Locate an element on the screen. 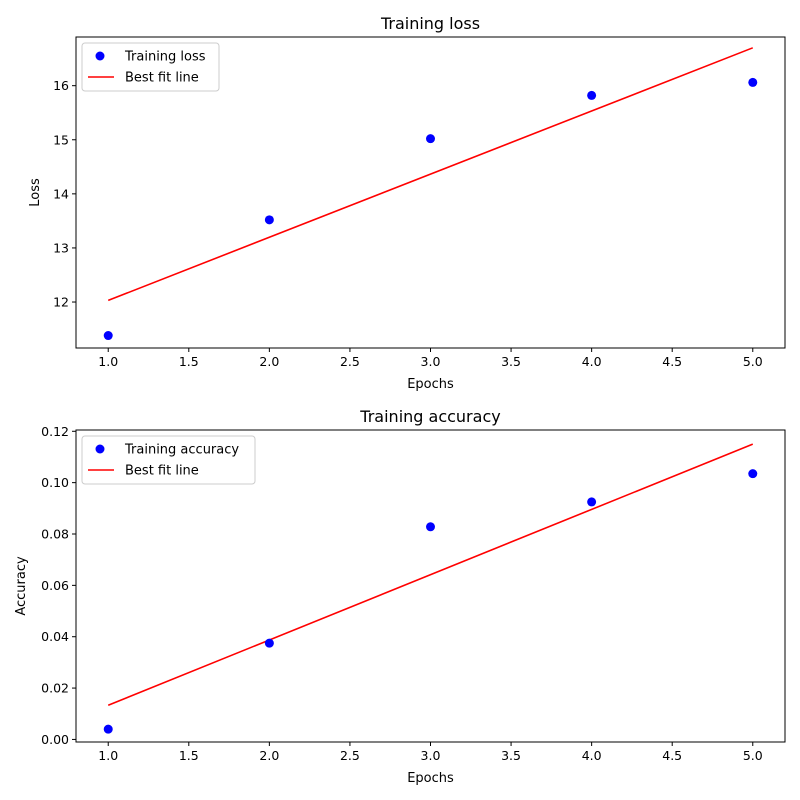 Image resolution: width=800 pixels, height=800 pixels. y-tick-label: 0.12 is located at coordinates (55, 431).